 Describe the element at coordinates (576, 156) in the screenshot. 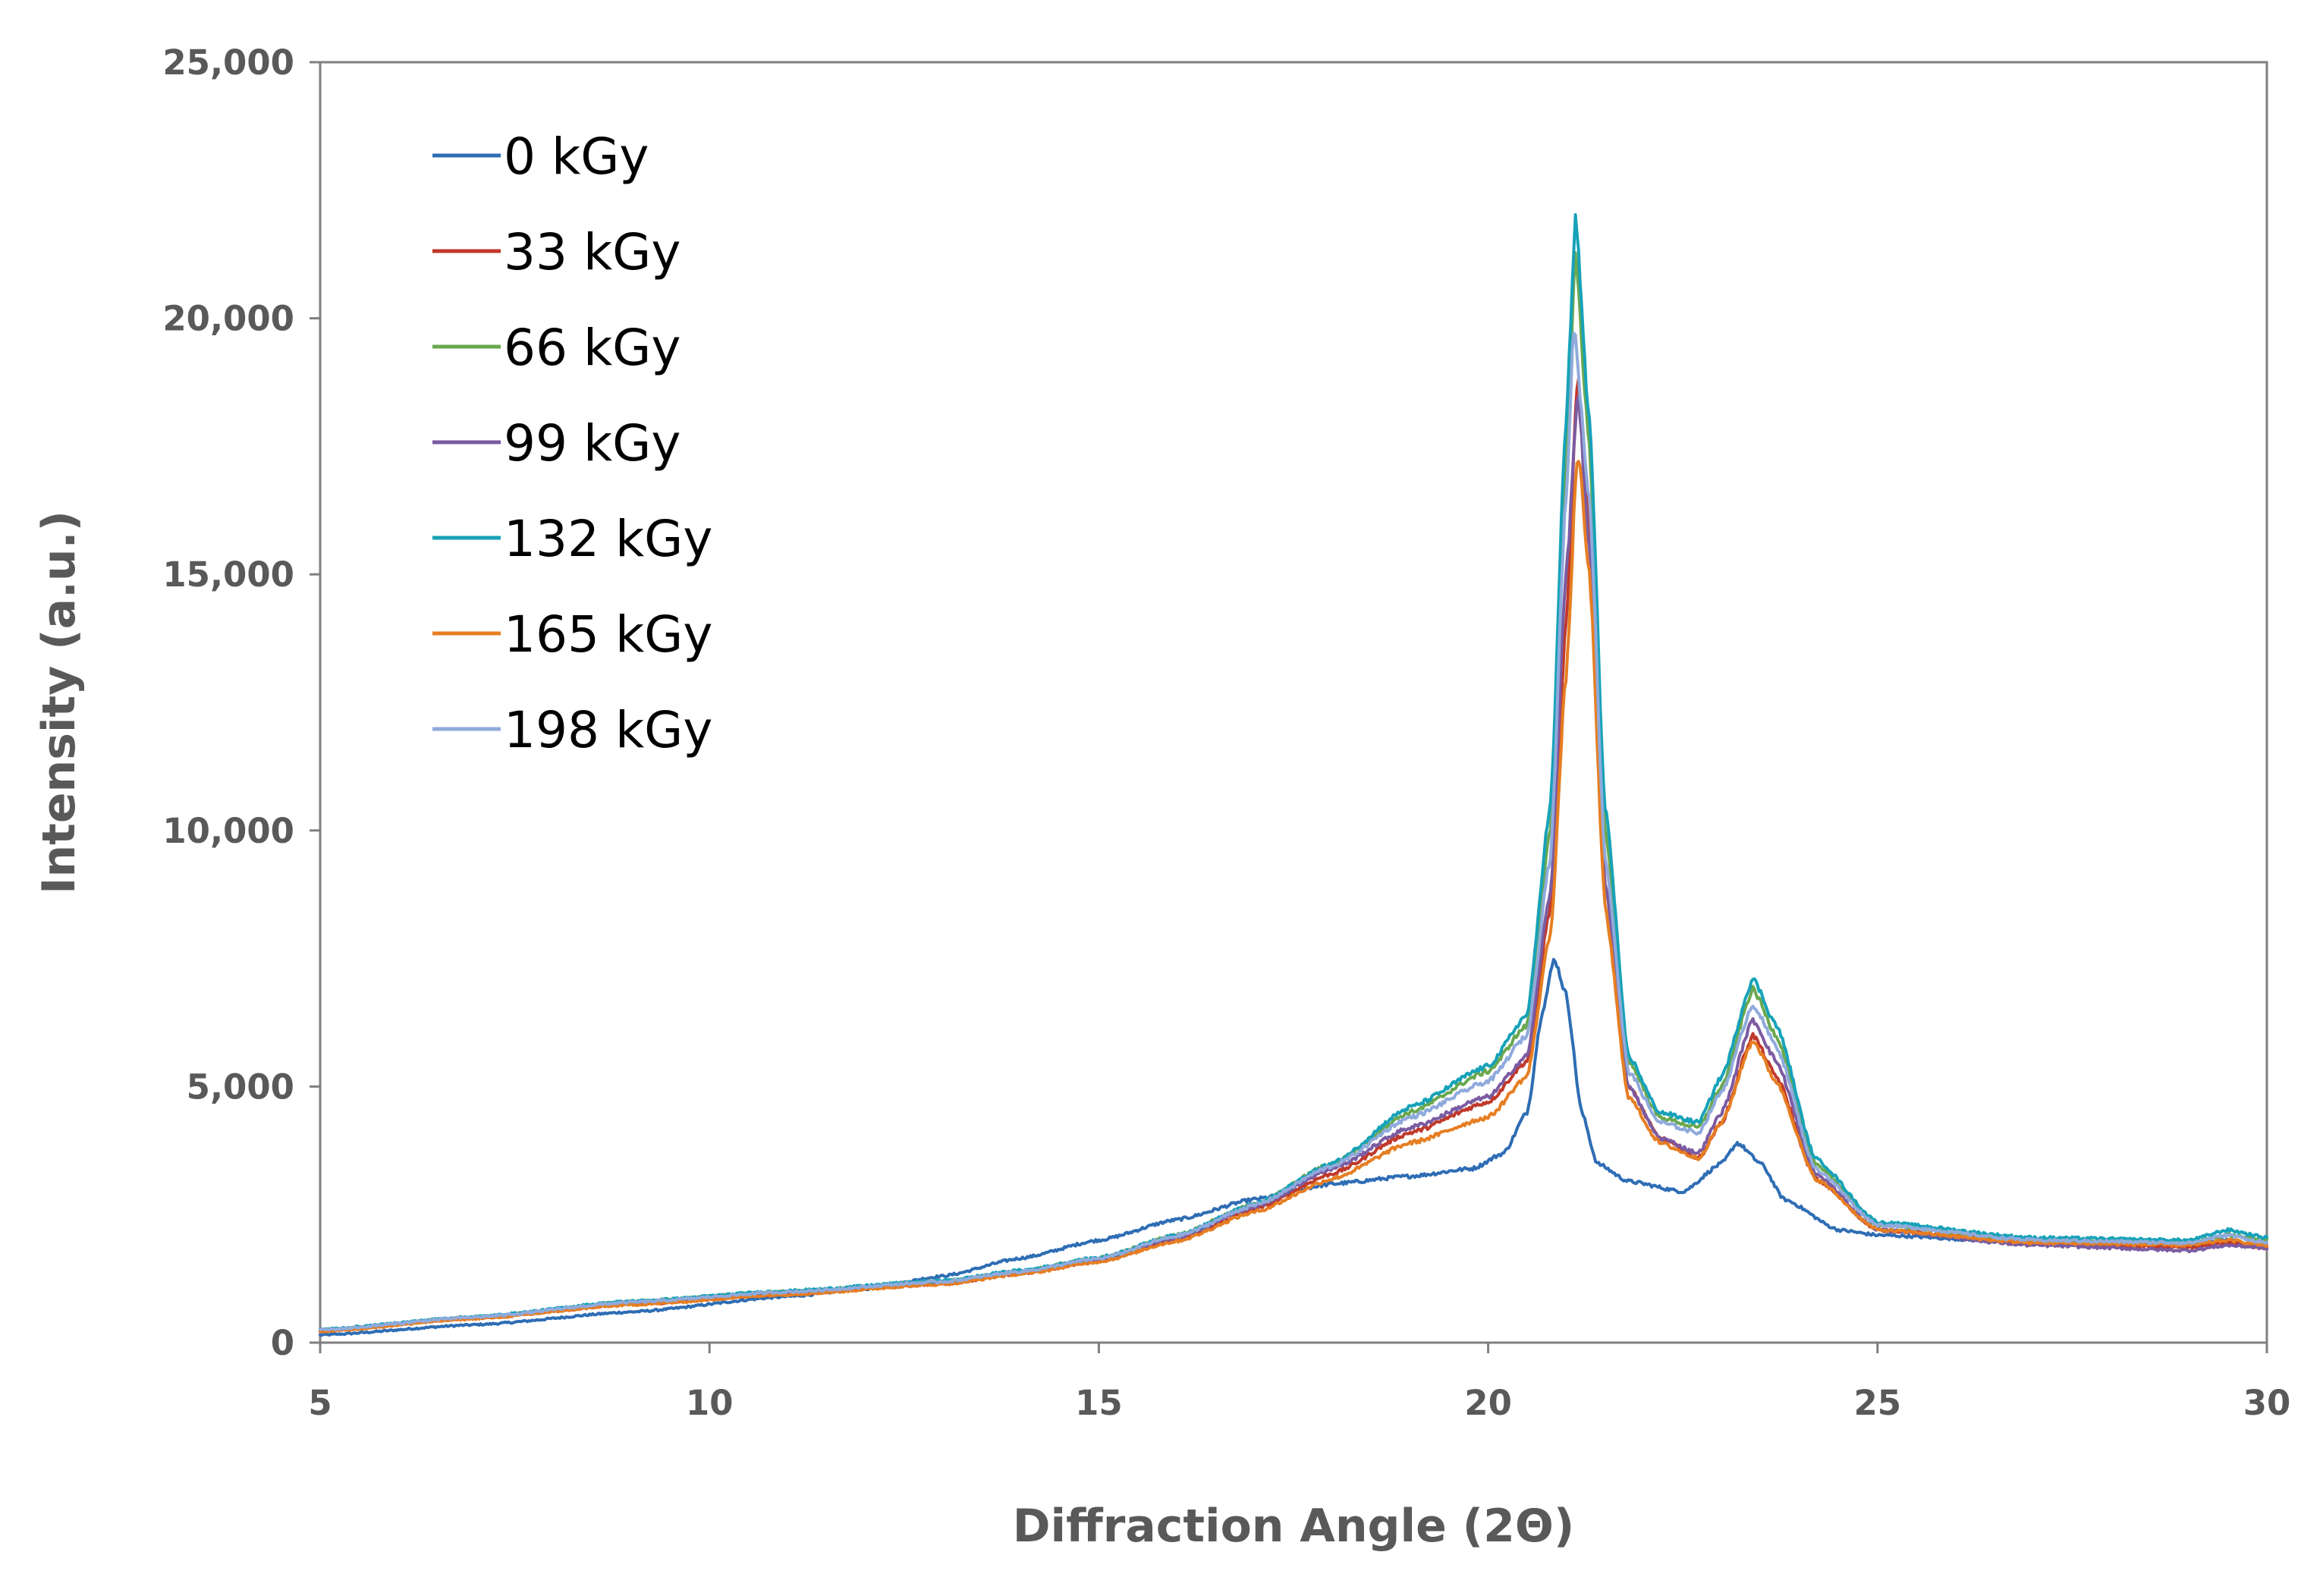

I see `legend-label: 0 kGy` at that location.